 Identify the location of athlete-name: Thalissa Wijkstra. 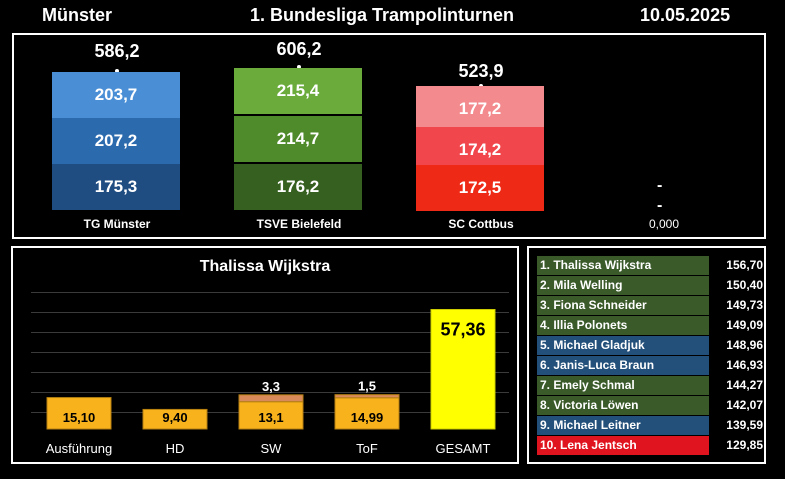
(265, 266).